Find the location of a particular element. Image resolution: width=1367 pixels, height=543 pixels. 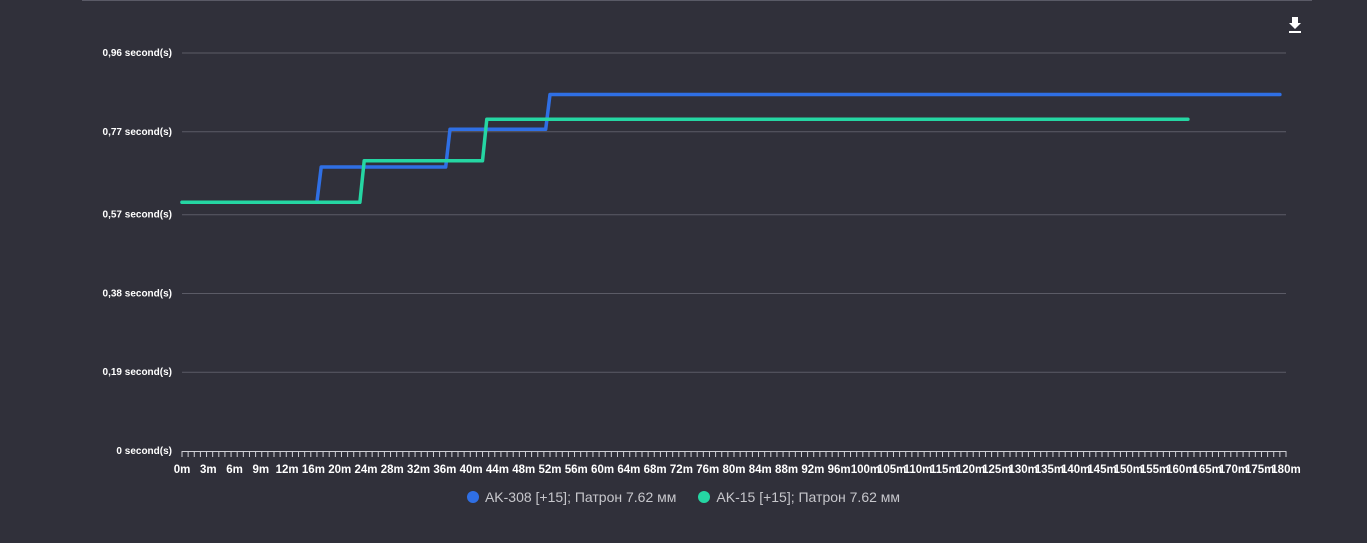

y-tick-label: 0 second(s) is located at coordinates (144, 451).